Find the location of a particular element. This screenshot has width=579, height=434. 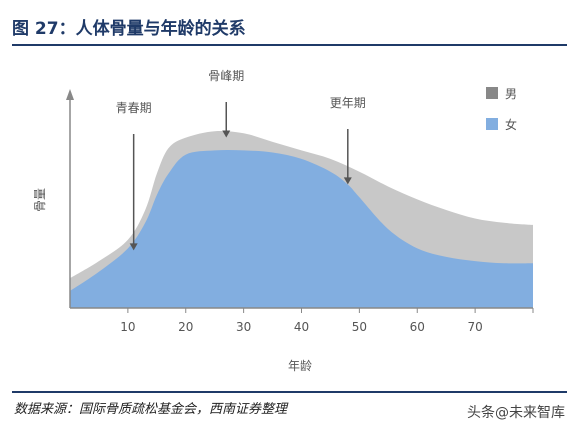

annotation-label: 更年期 is located at coordinates (348, 103).